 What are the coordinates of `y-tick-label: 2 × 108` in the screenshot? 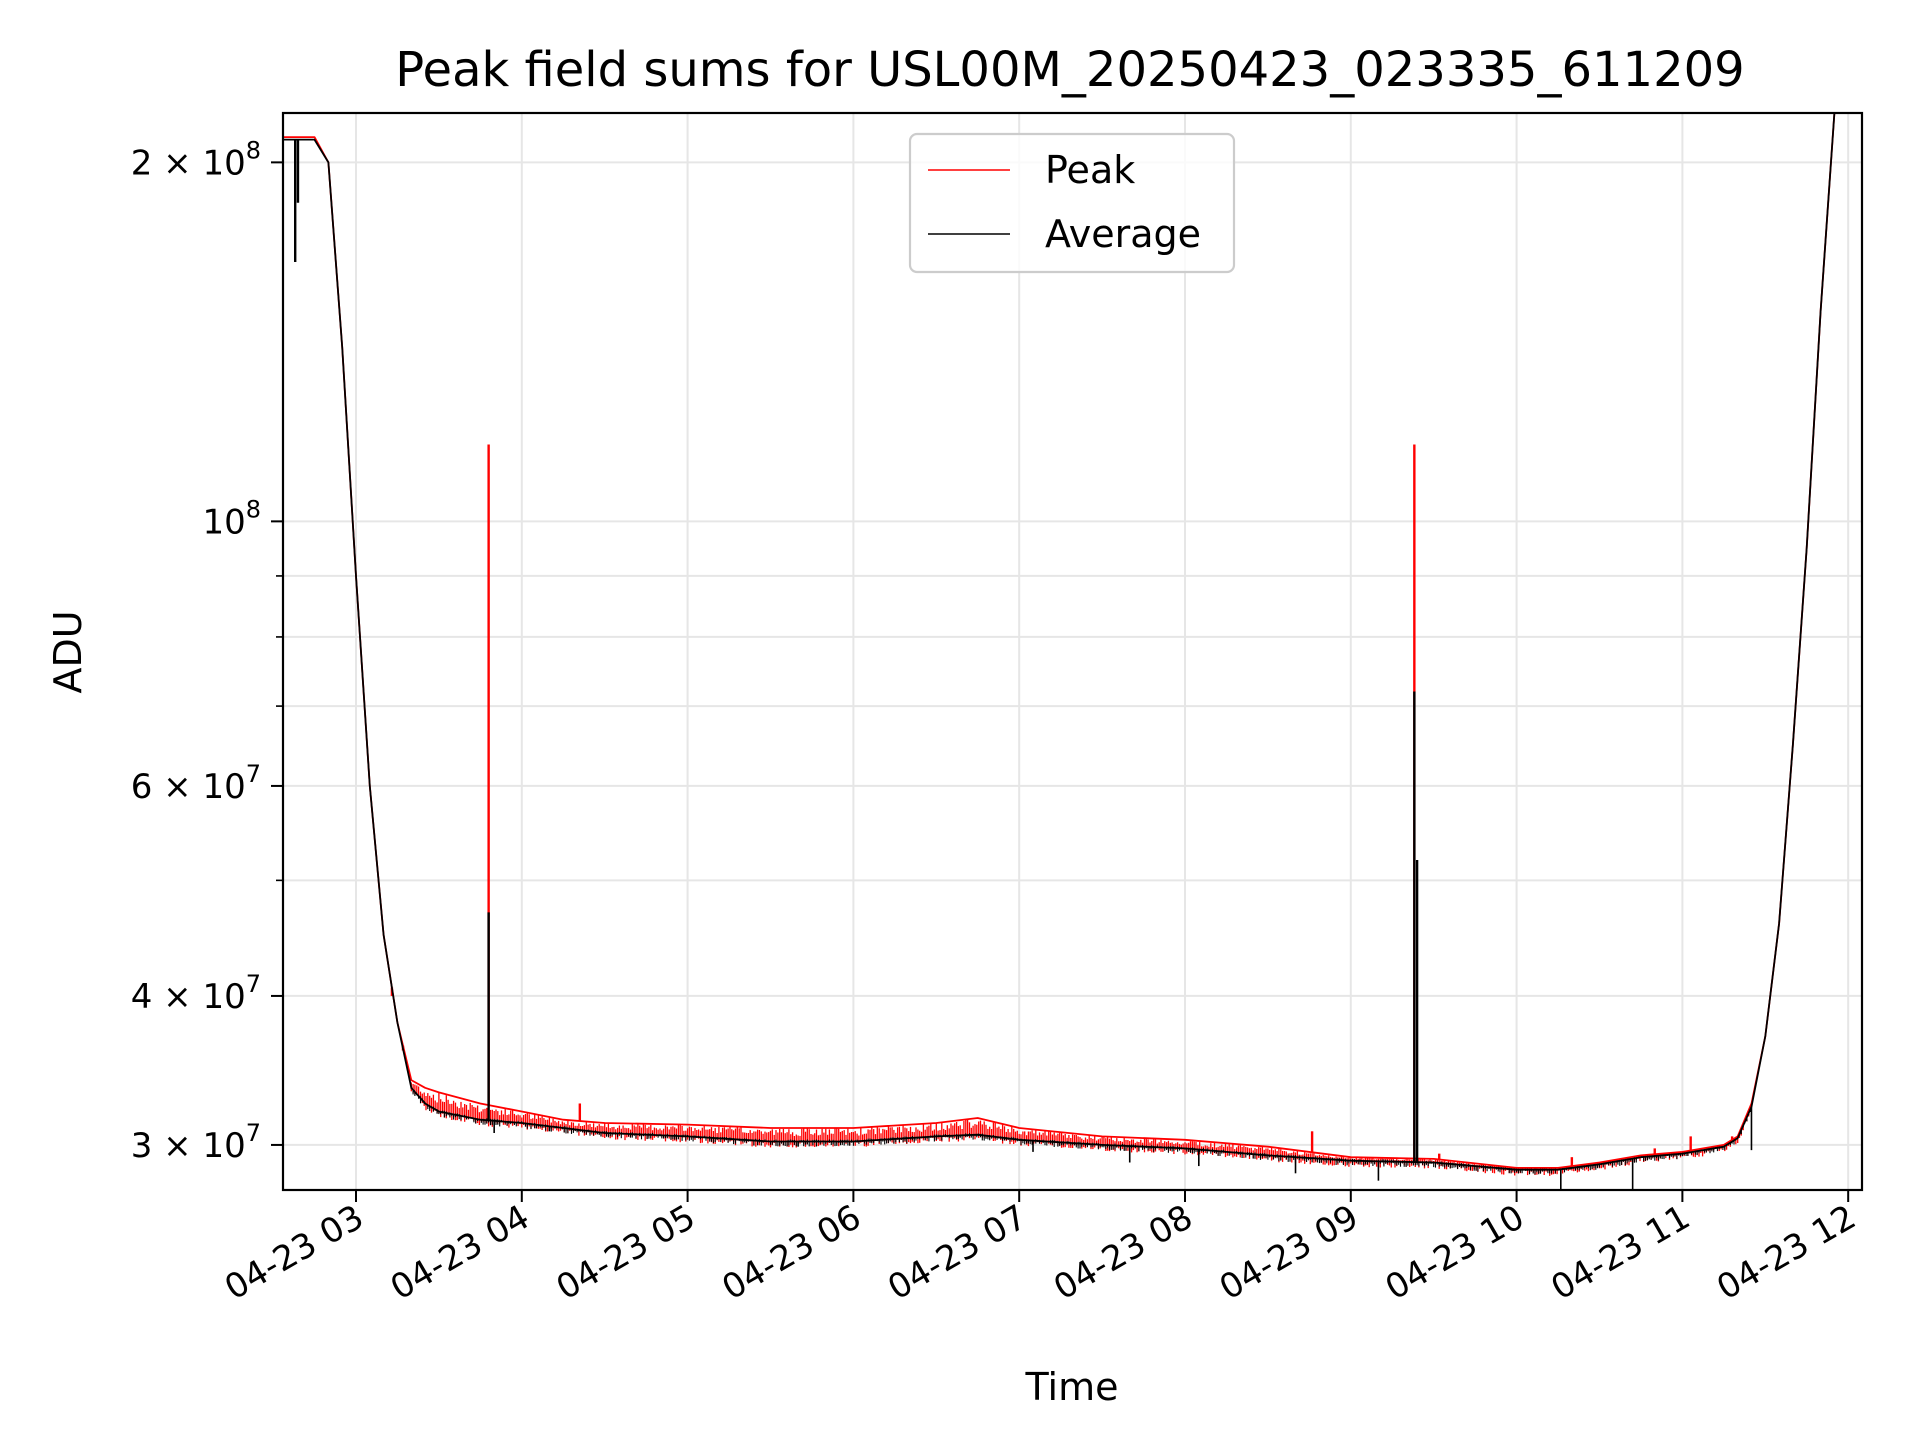 It's located at (196, 159).